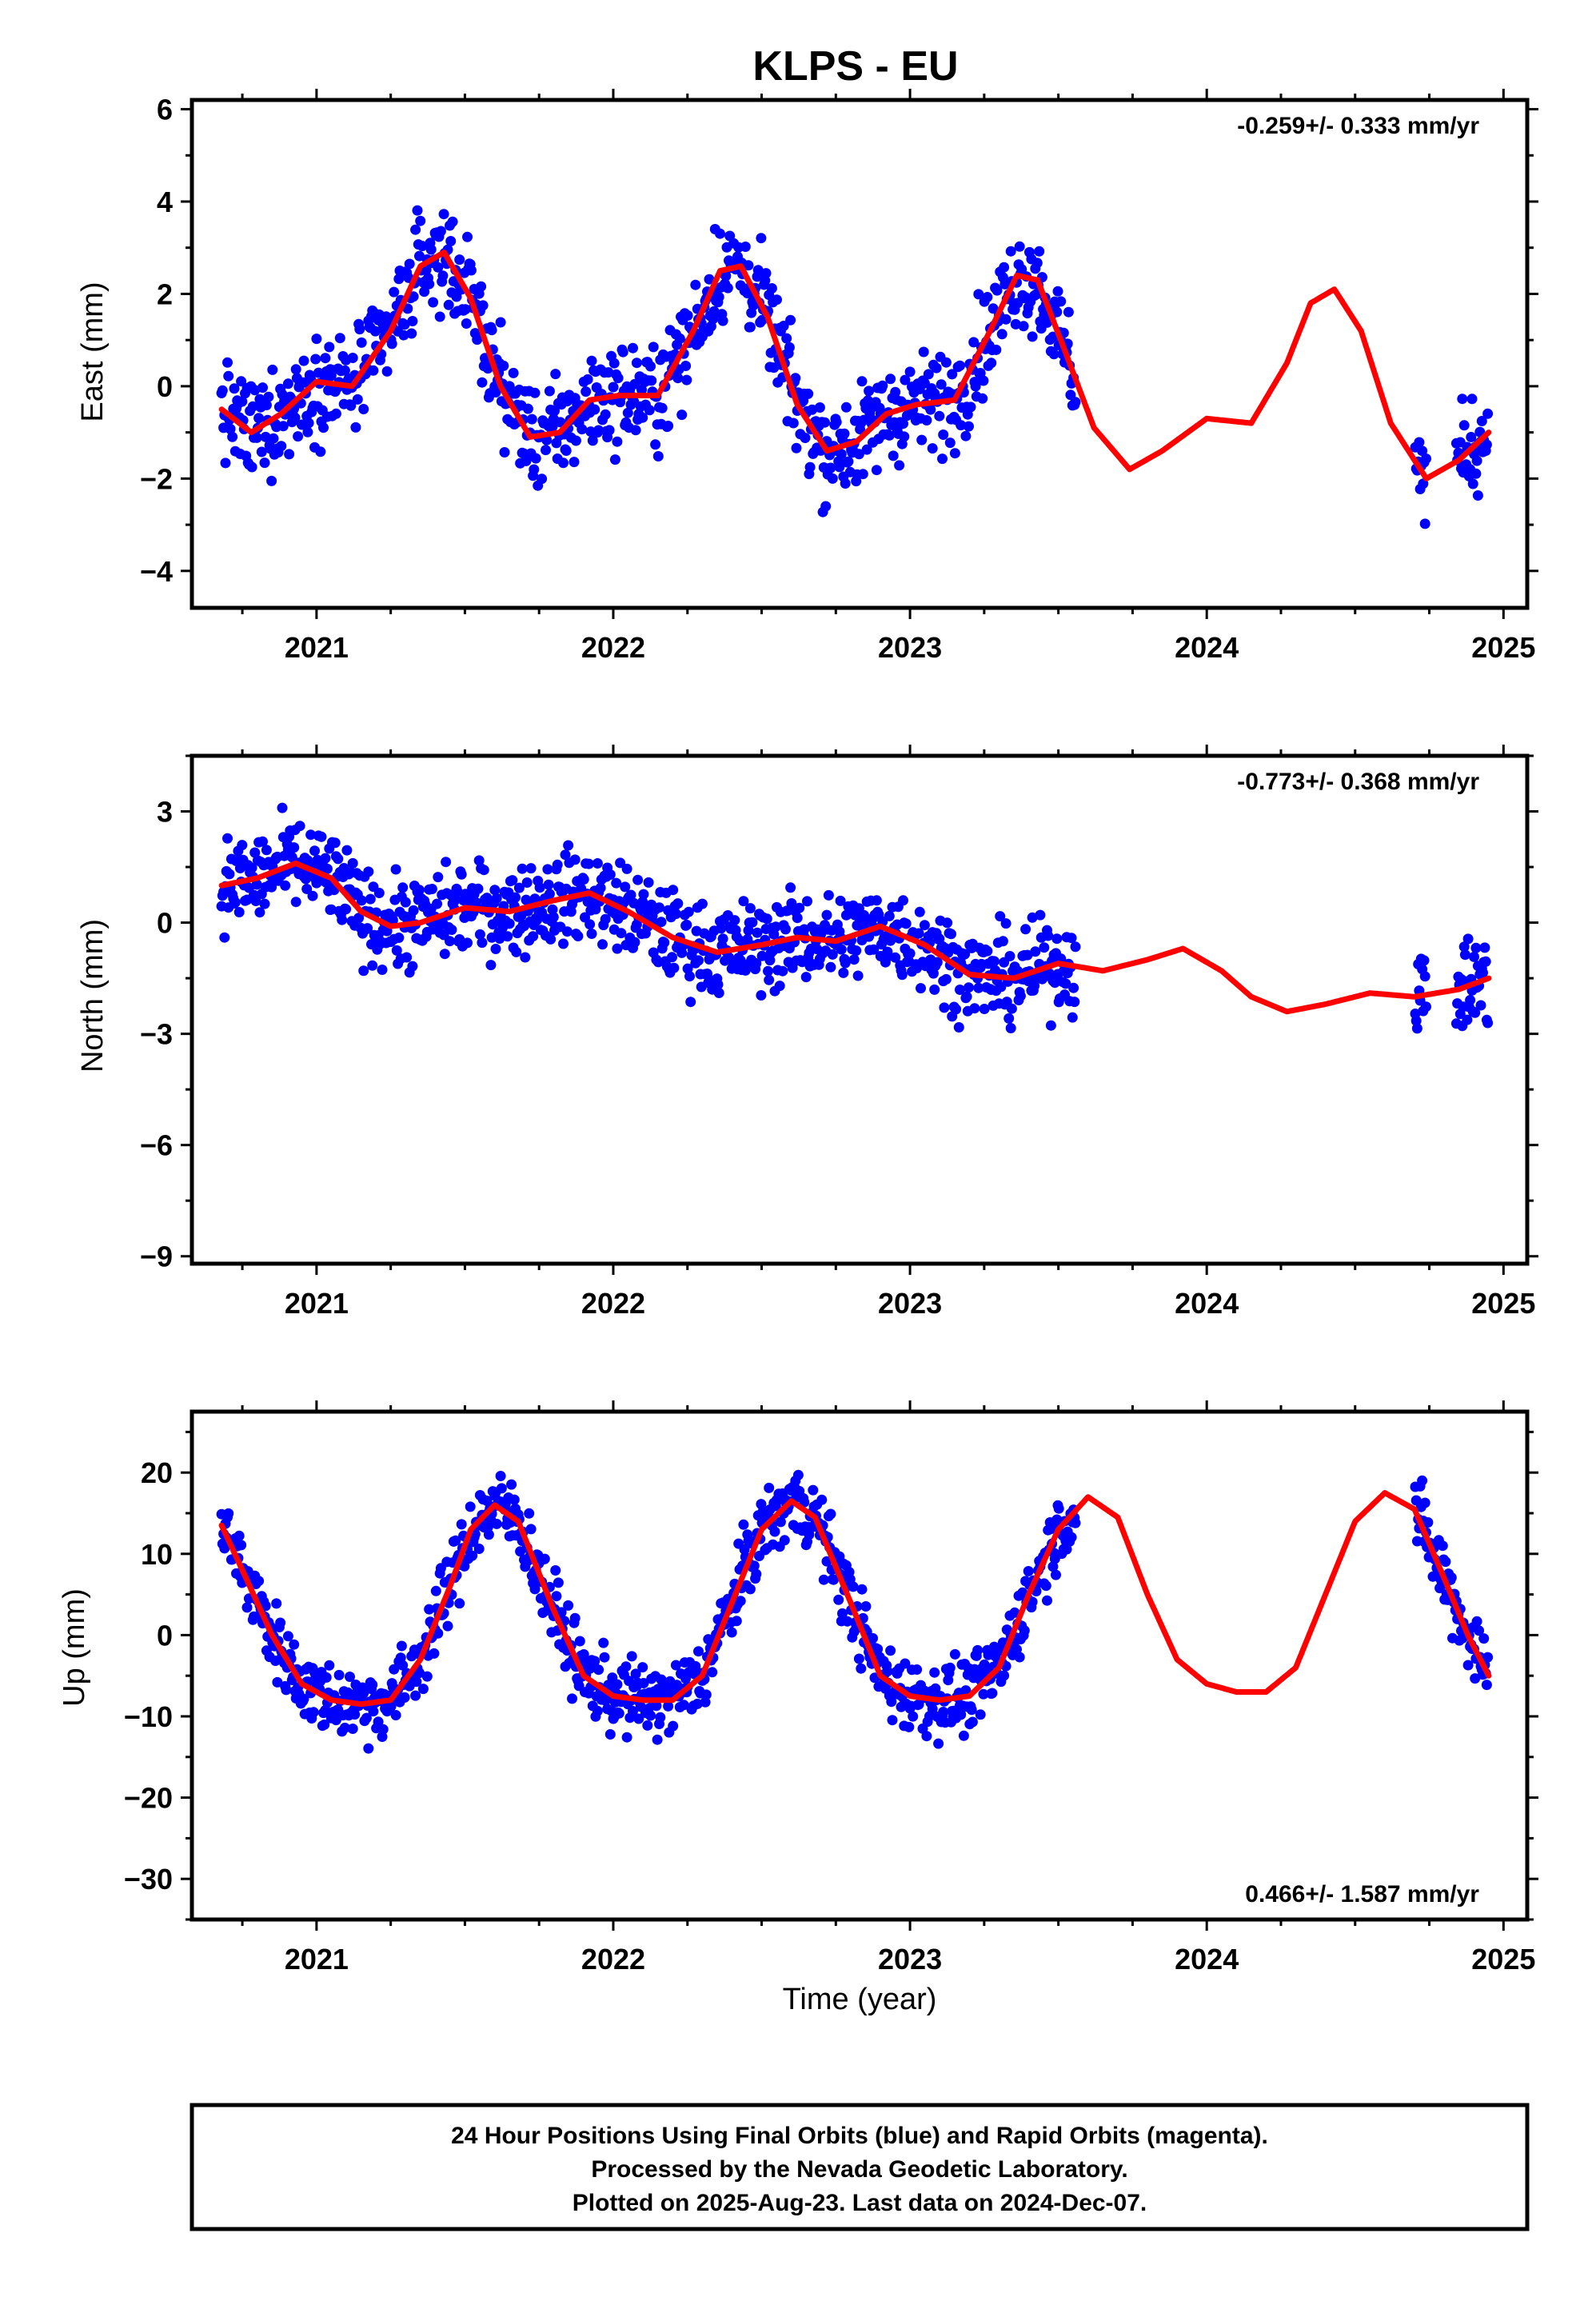 The image size is (1596, 2321). What do you see at coordinates (1503, 647) in the screenshot?
I see `x-tick-label: 2025` at bounding box center [1503, 647].